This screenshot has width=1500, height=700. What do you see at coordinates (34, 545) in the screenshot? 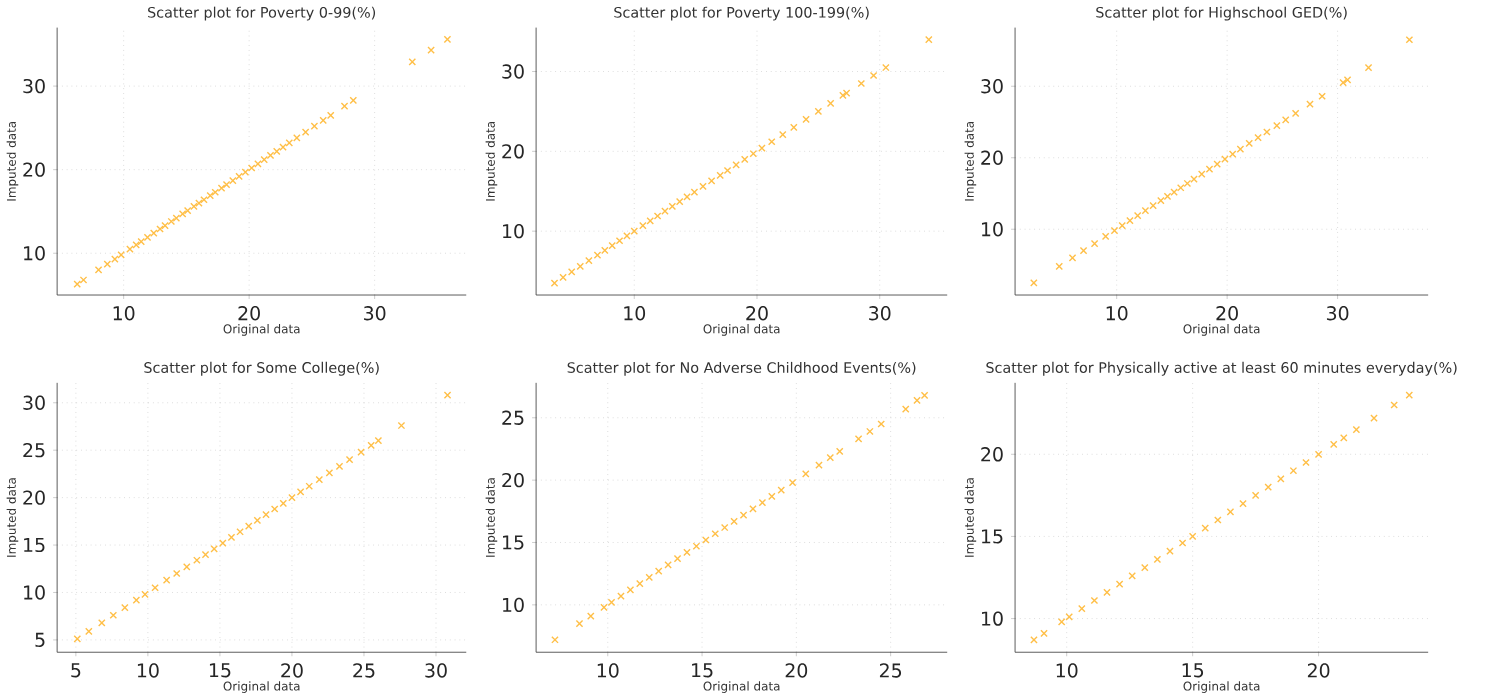
I see `y-tick-label: 15` at bounding box center [34, 545].